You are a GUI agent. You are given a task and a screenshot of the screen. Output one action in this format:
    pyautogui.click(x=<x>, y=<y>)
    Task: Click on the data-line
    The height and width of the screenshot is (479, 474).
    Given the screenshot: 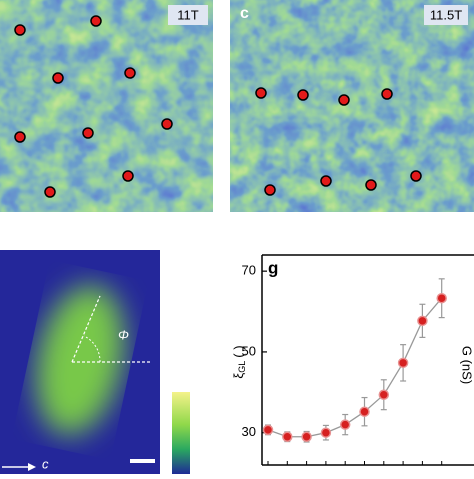 What is the action you would take?
    pyautogui.click(x=355, y=367)
    